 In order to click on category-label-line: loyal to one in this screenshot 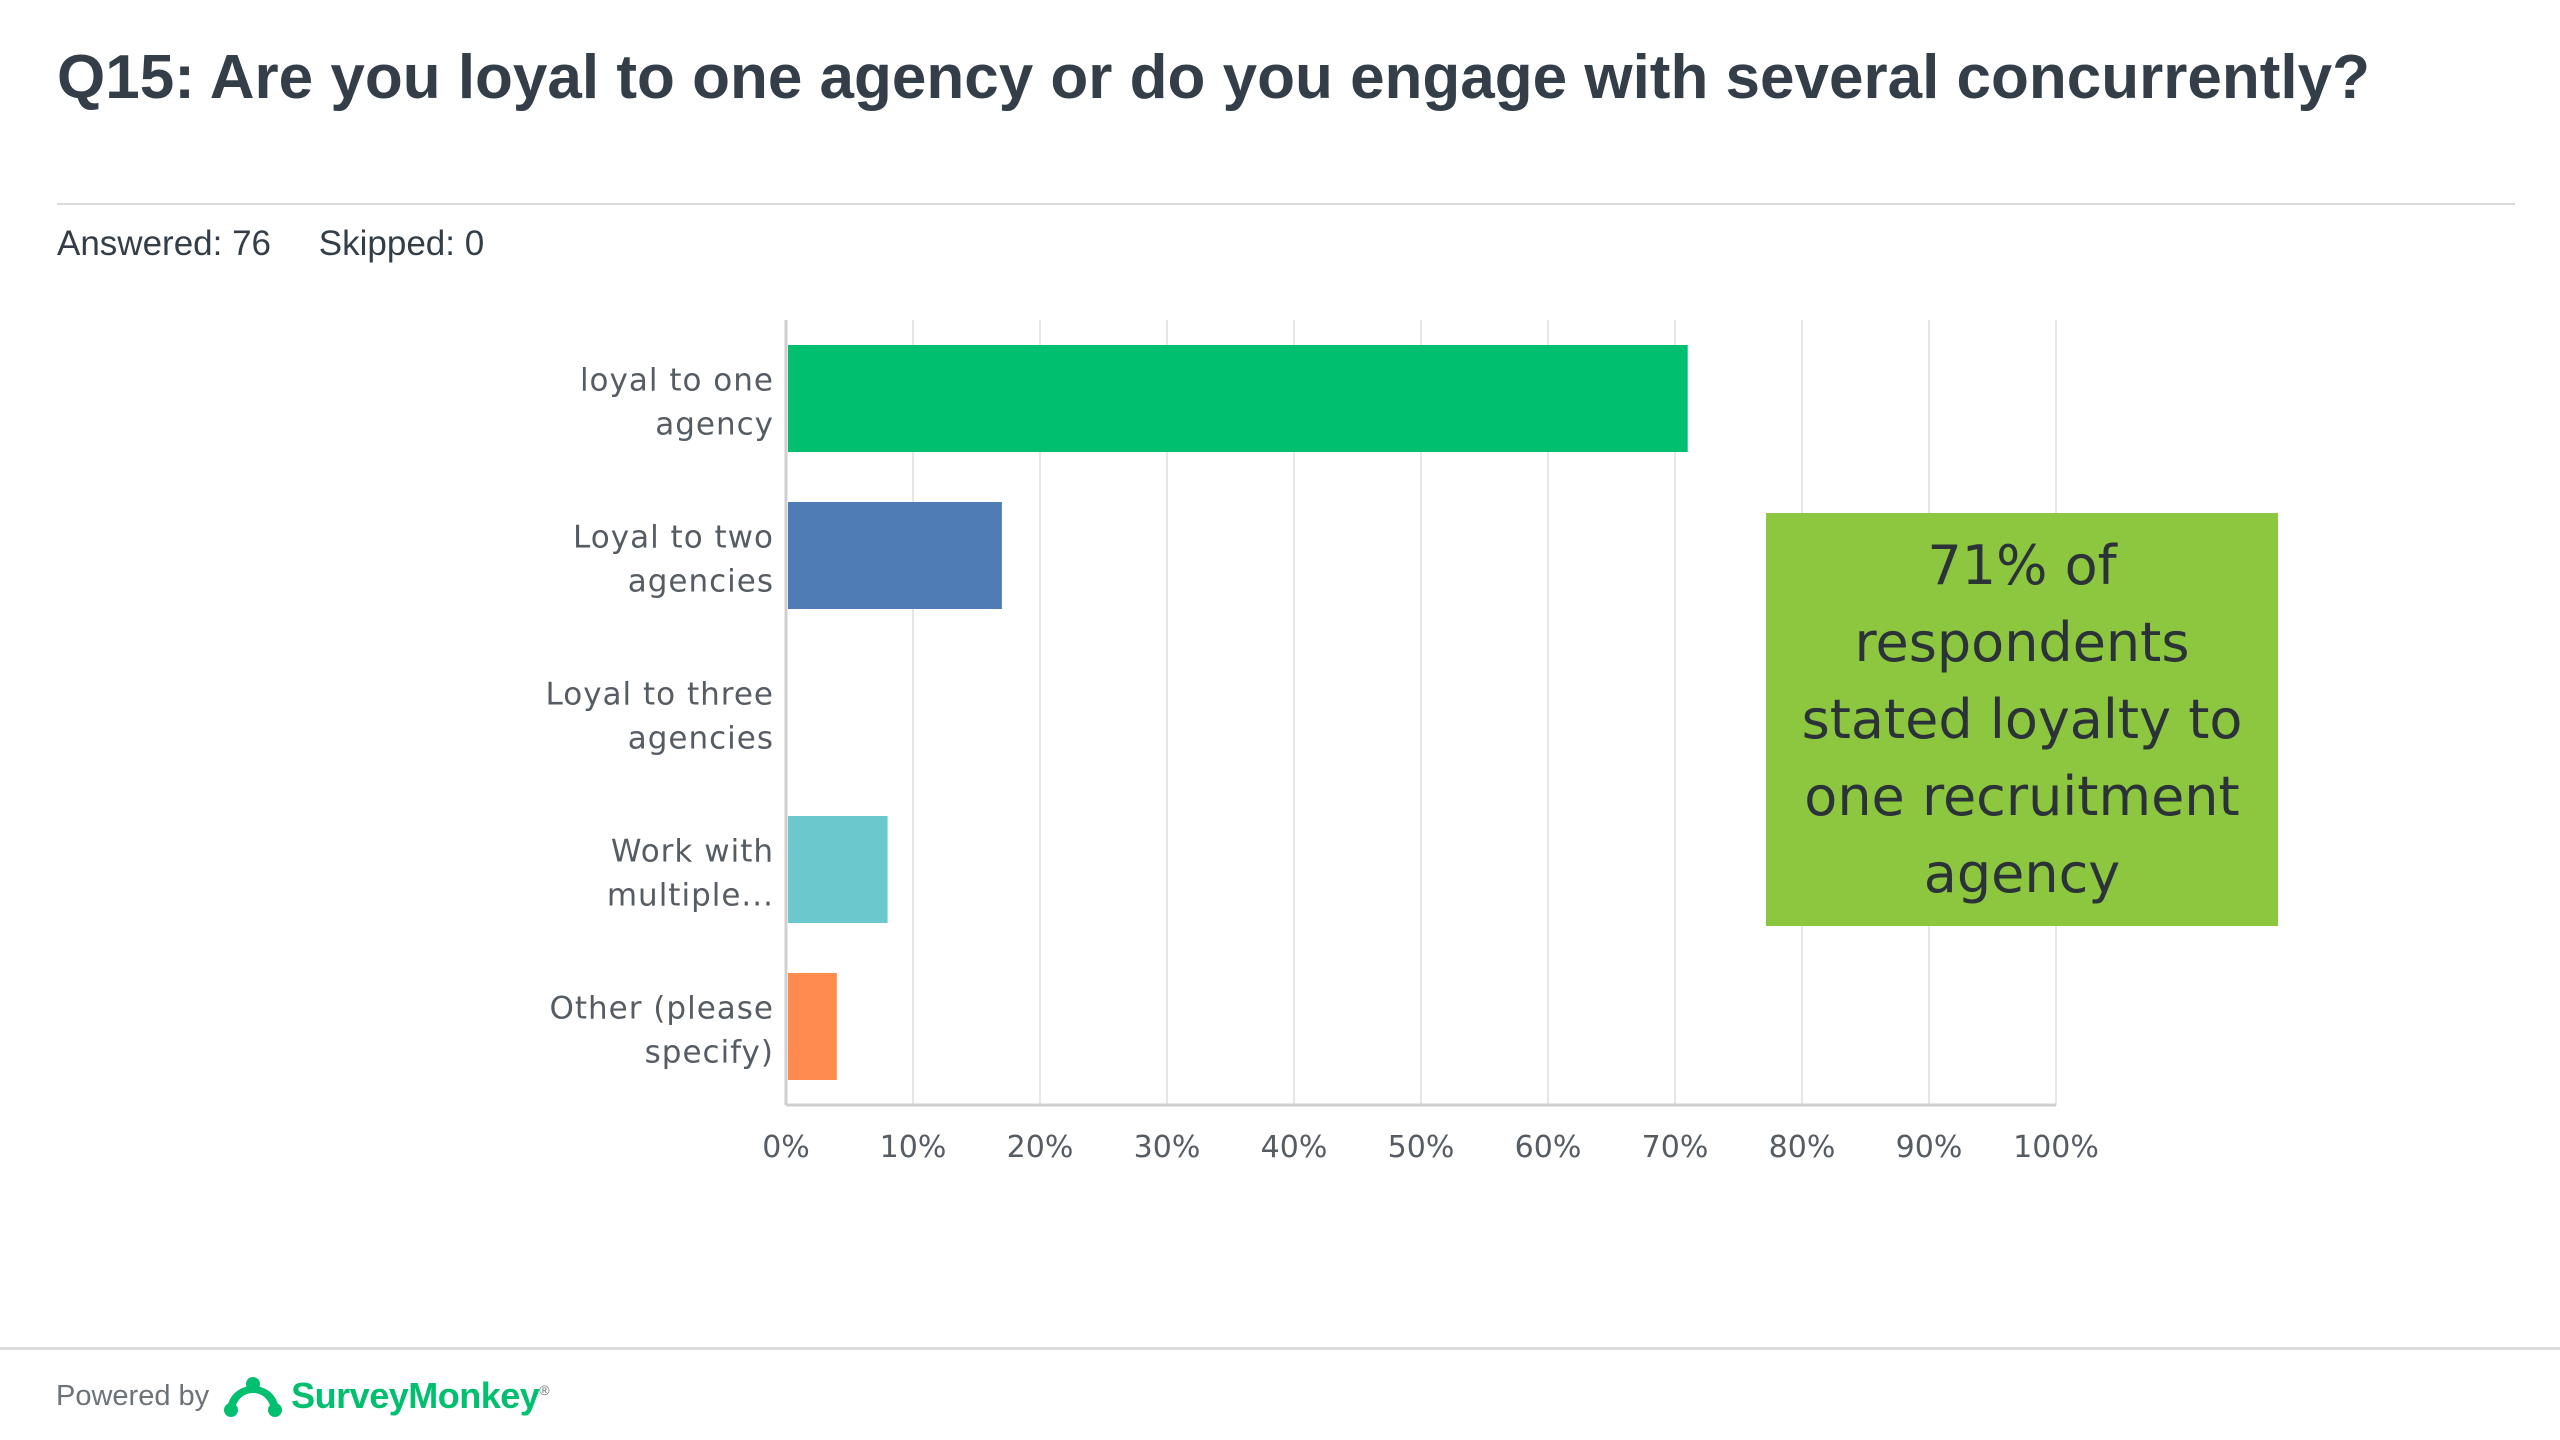, I will do `click(677, 381)`.